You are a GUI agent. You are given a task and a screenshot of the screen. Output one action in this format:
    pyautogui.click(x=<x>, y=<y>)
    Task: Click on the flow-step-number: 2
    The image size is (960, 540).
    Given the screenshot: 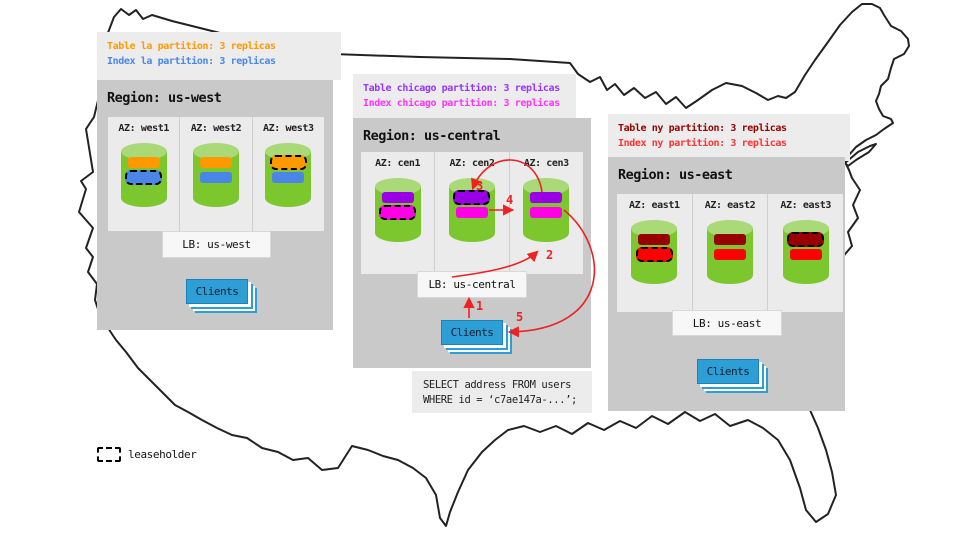 What is the action you would take?
    pyautogui.click(x=550, y=255)
    